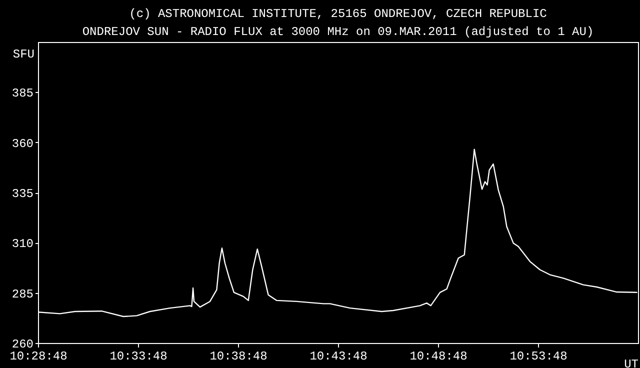  What do you see at coordinates (339, 357) in the screenshot?
I see `x-tick-label: 10:43:48` at bounding box center [339, 357].